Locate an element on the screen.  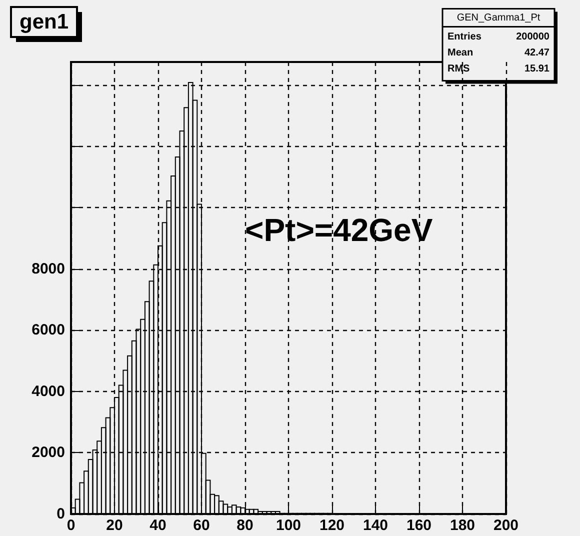
x-tick-label: 120 is located at coordinates (332, 525).